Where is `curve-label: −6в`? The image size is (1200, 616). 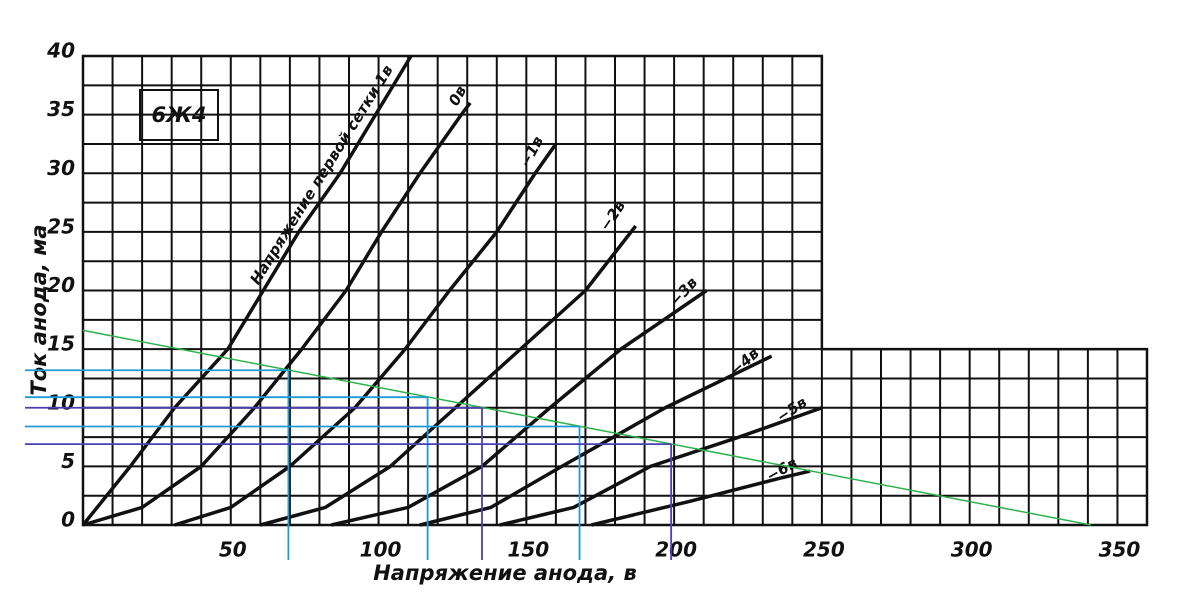 curve-label: −6в is located at coordinates (781, 470).